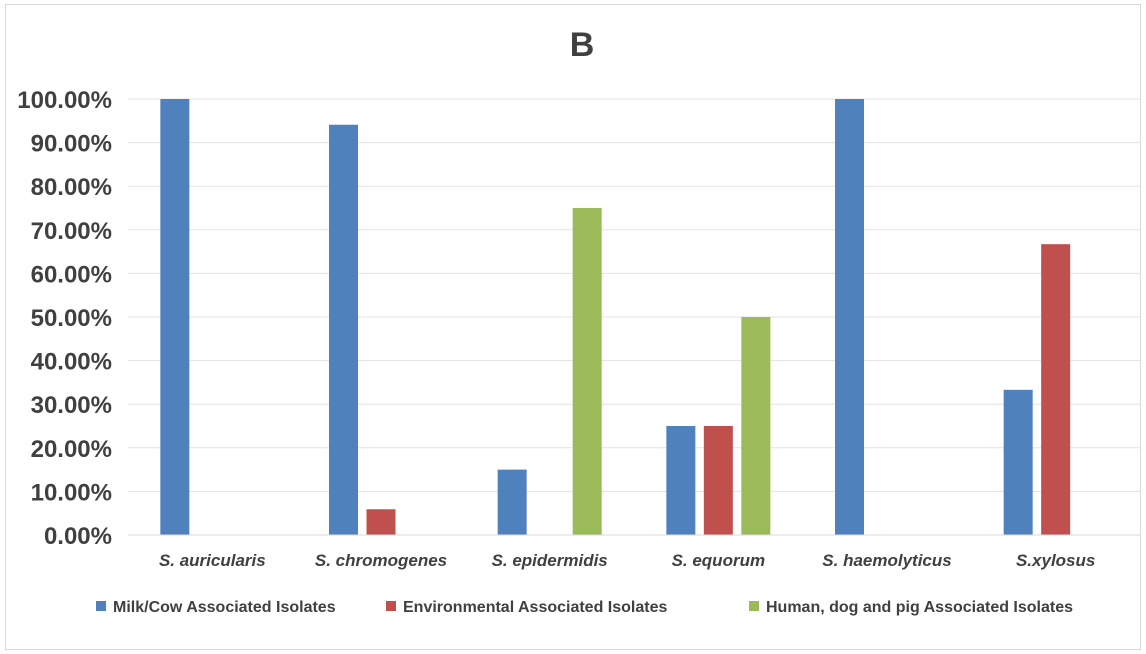  I want to click on y-tick-label: 90.00%, so click(71, 144).